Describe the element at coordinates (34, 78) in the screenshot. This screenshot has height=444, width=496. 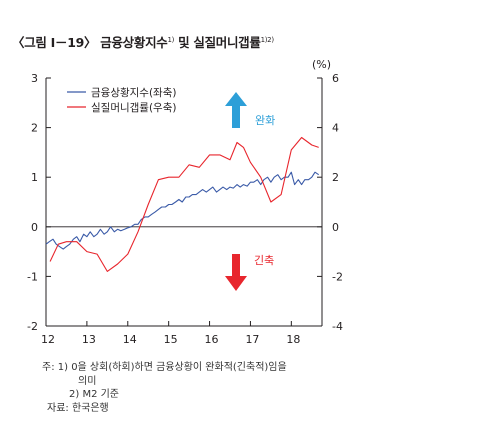
I see `left-tick-label: 3` at that location.